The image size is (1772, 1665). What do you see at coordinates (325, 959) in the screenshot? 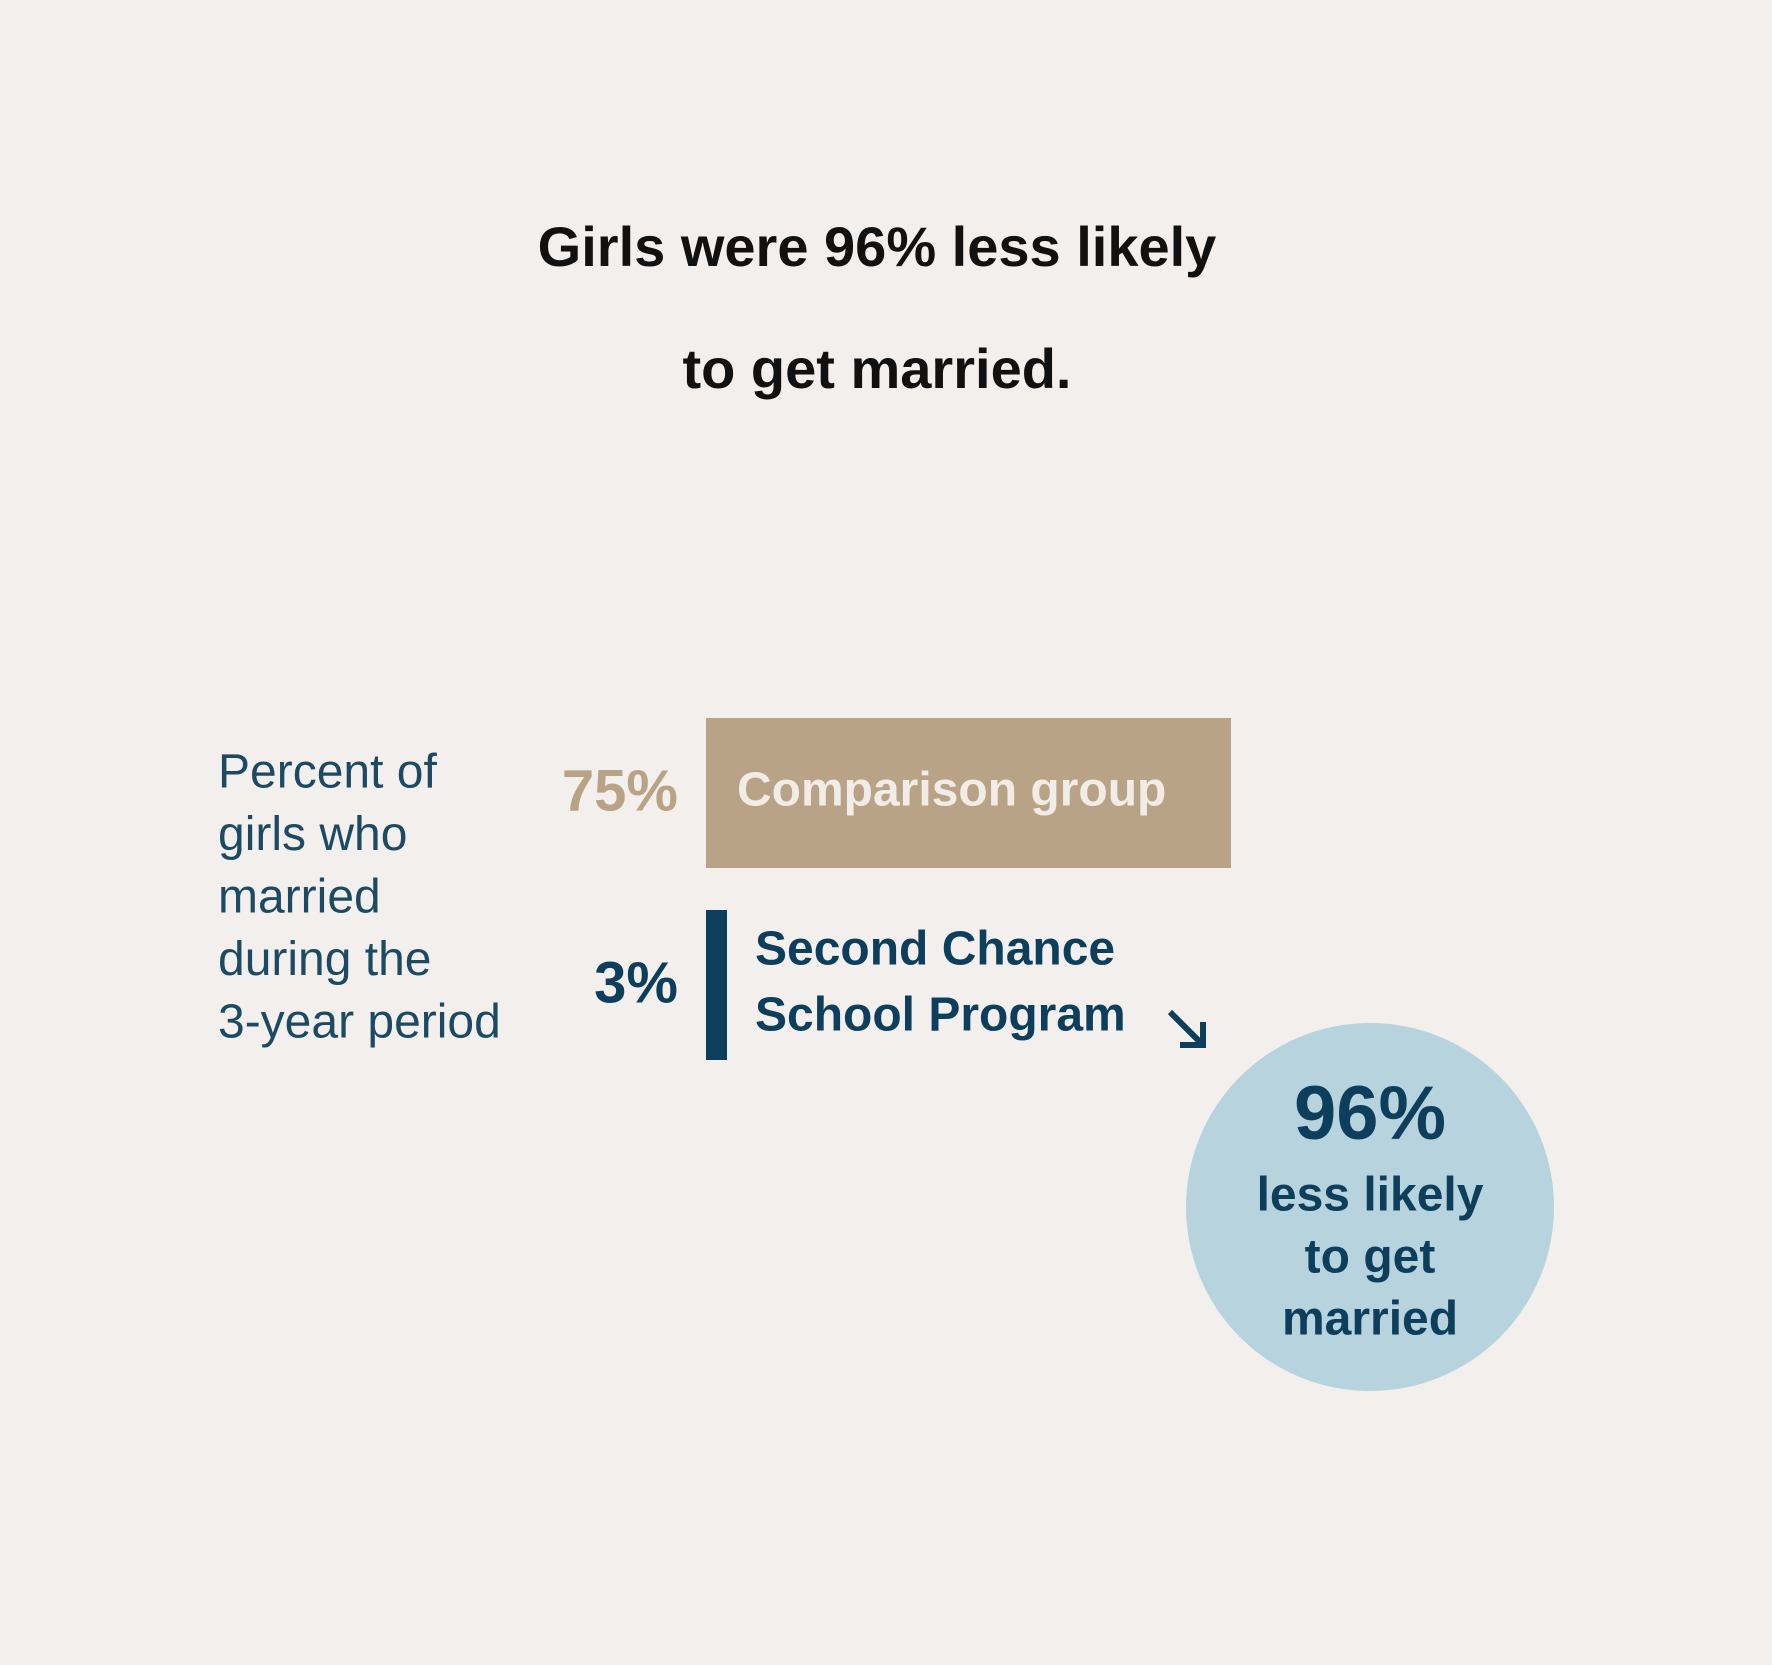
I see `axis-label: during the` at bounding box center [325, 959].